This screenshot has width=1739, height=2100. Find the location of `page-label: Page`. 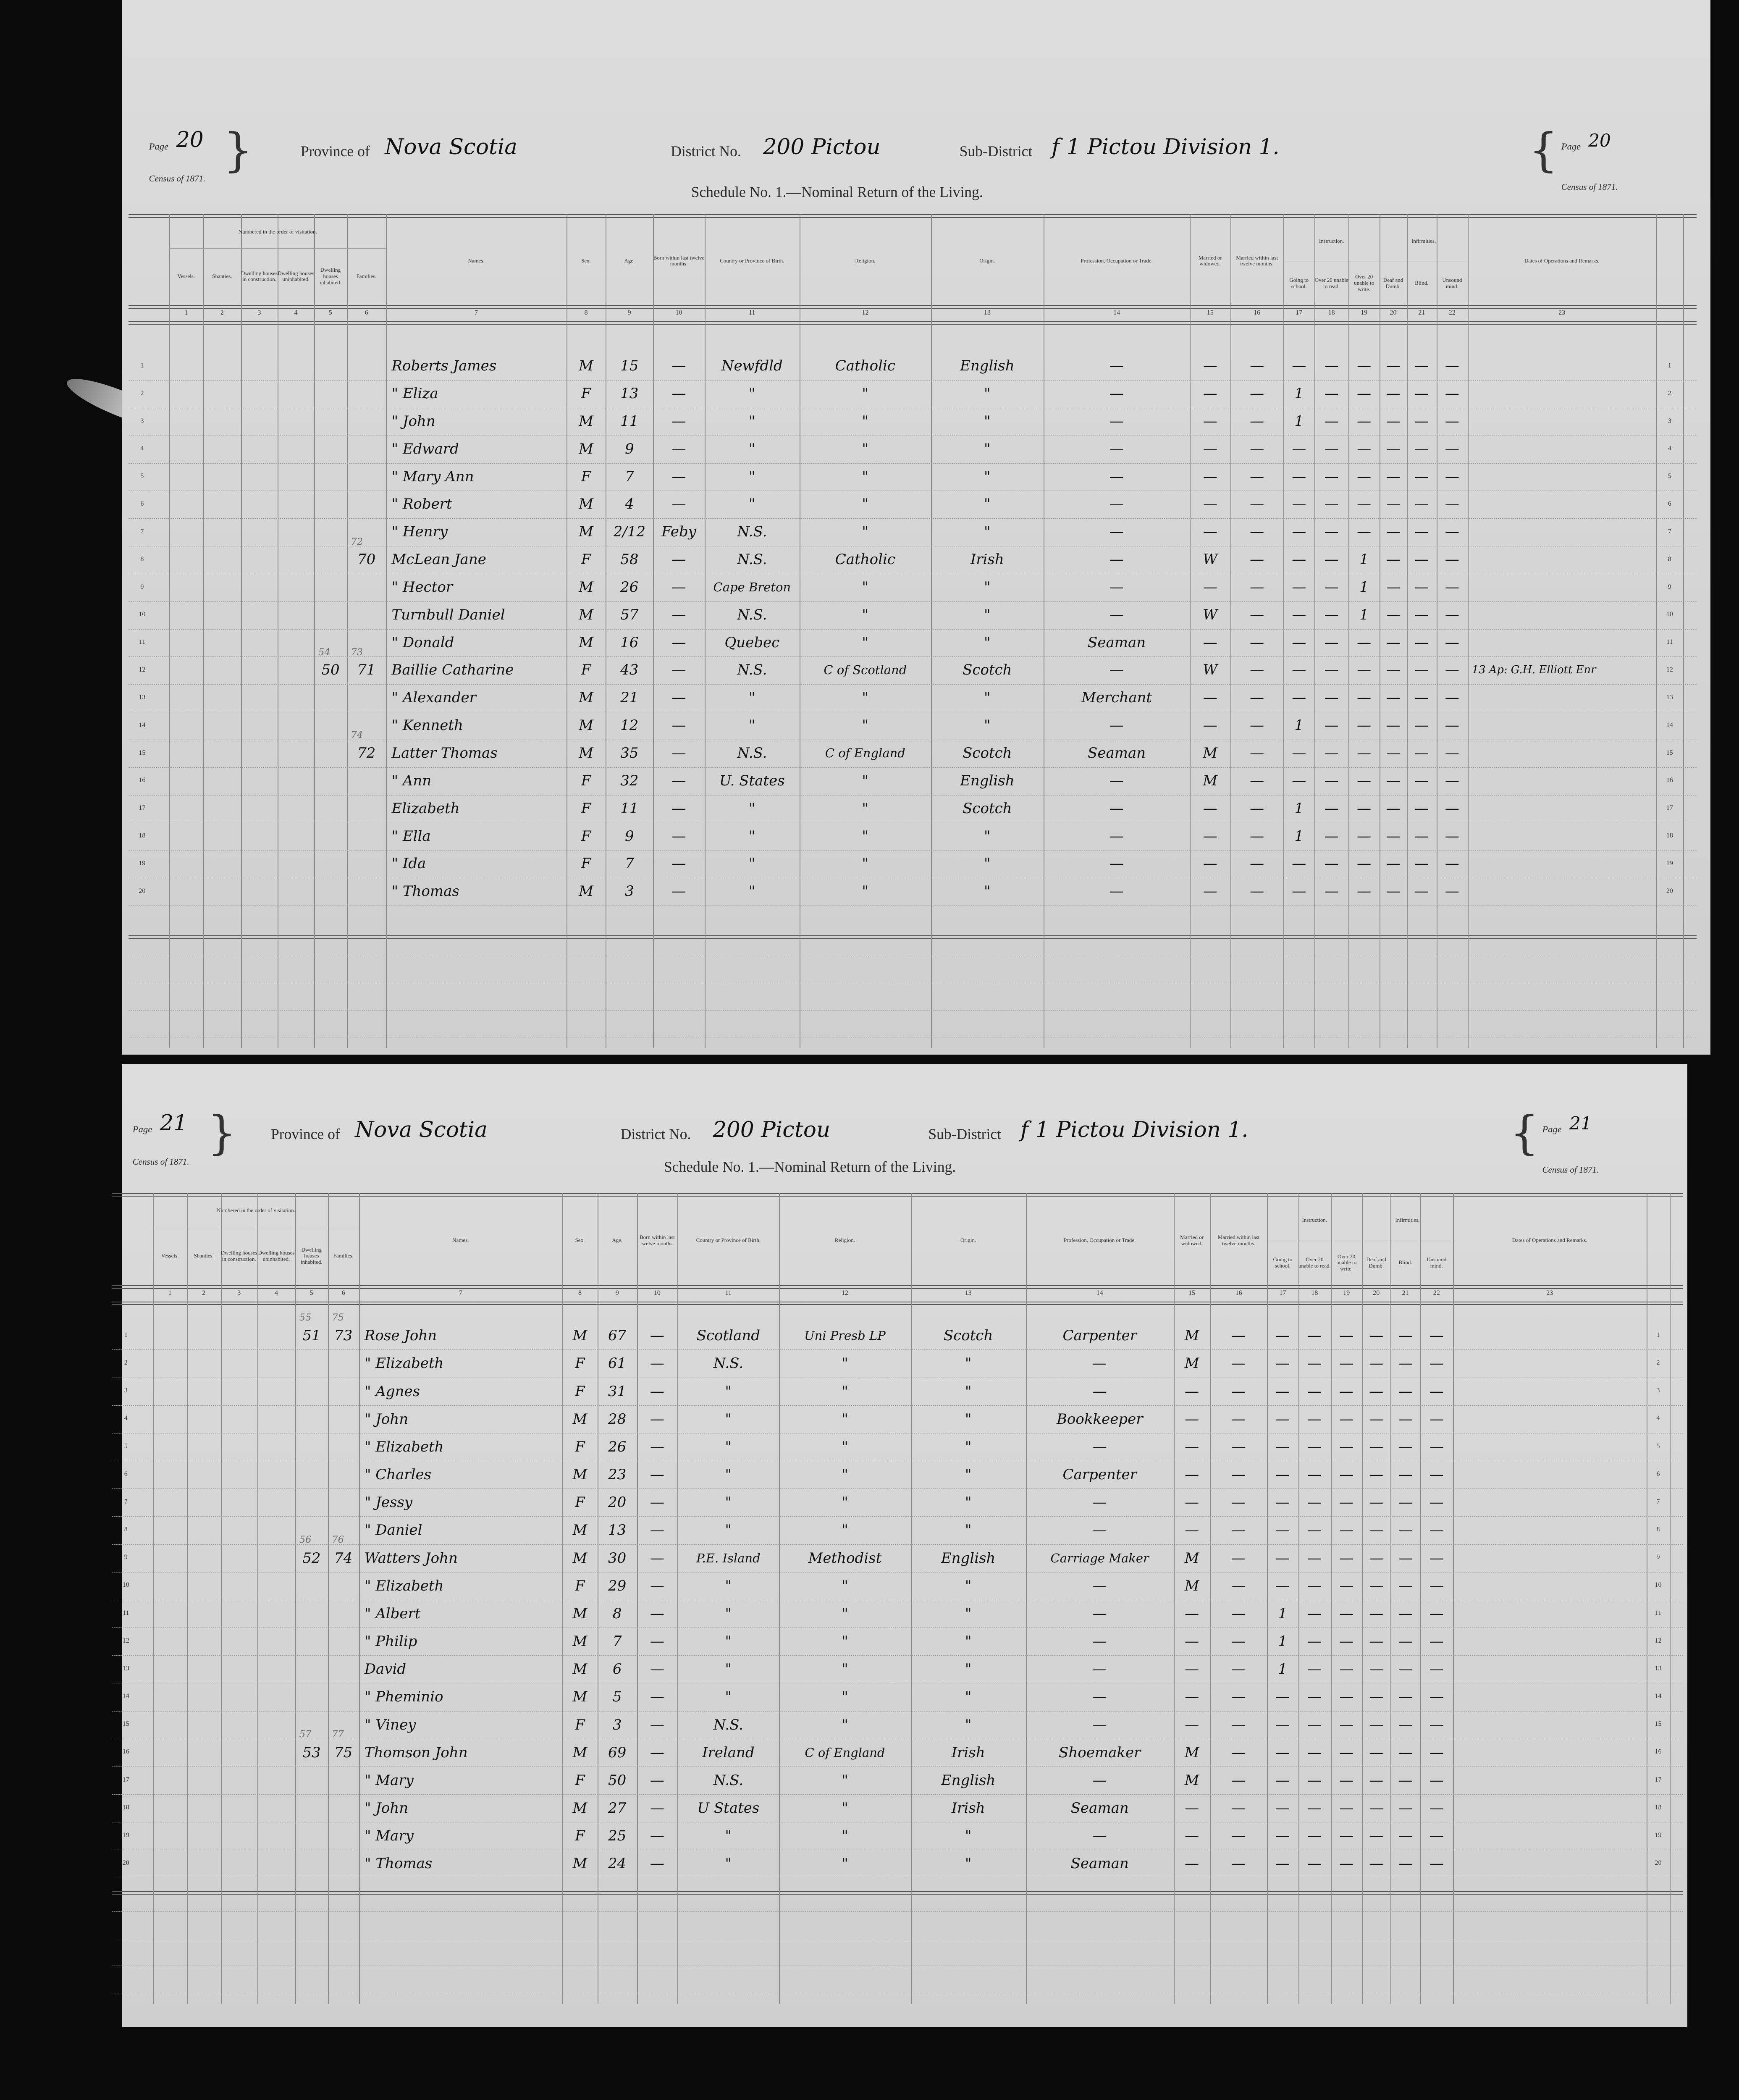

page-label: Page is located at coordinates (142, 1129).